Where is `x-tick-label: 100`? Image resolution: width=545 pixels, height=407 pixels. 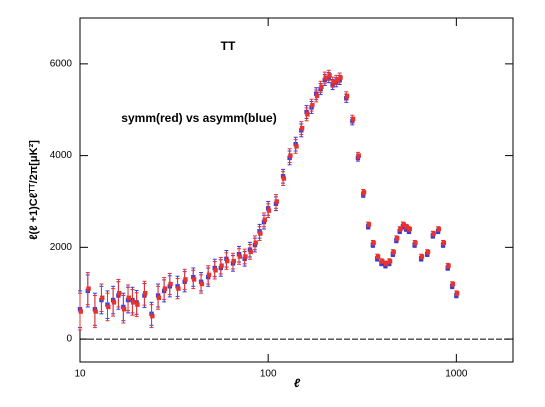
x-tick-label: 100 is located at coordinates (268, 374).